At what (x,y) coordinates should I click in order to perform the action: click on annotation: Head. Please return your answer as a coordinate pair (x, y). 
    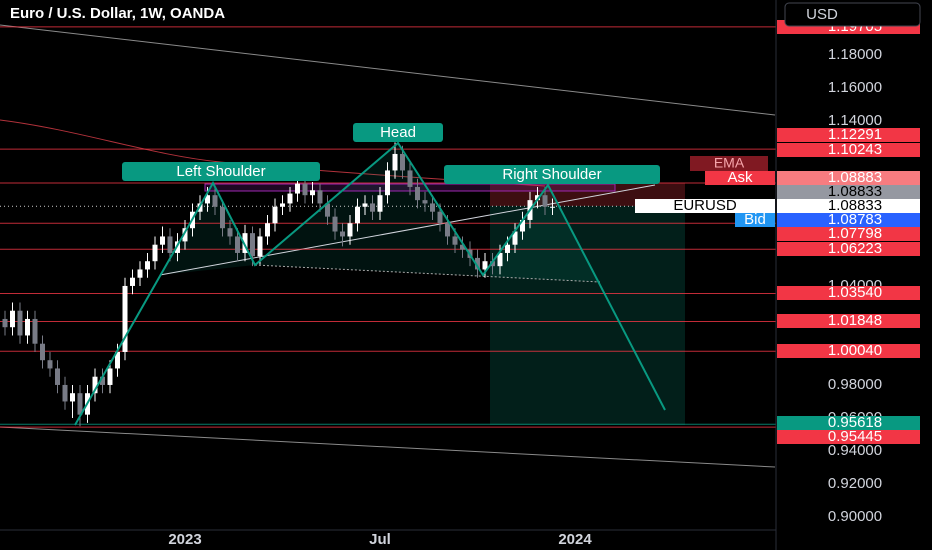
    Looking at the image, I should click on (398, 132).